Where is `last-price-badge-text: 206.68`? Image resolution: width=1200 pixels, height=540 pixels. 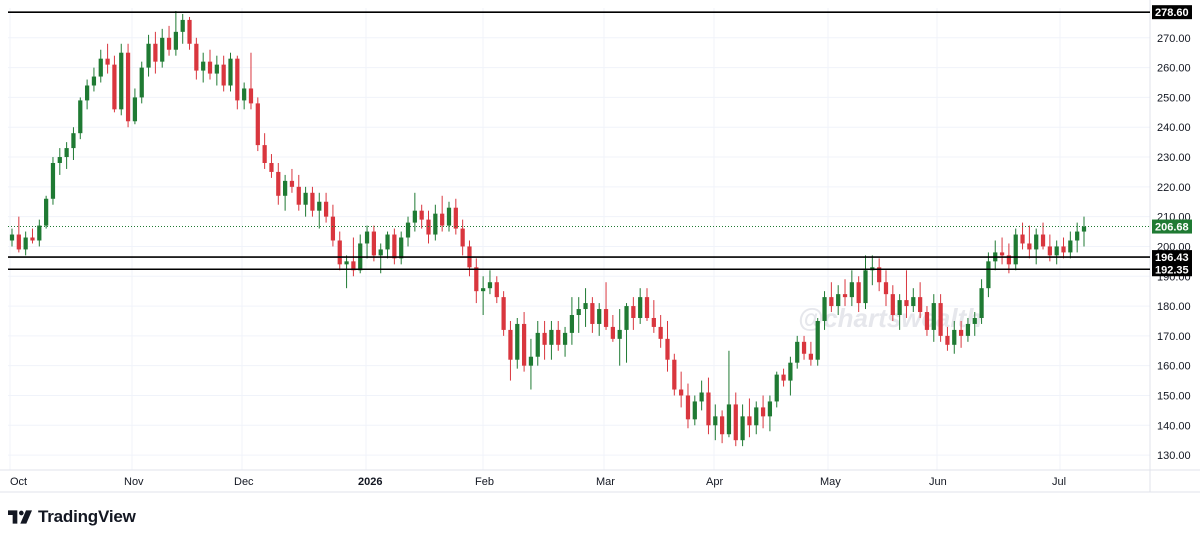 last-price-badge-text: 206.68 is located at coordinates (1172, 228).